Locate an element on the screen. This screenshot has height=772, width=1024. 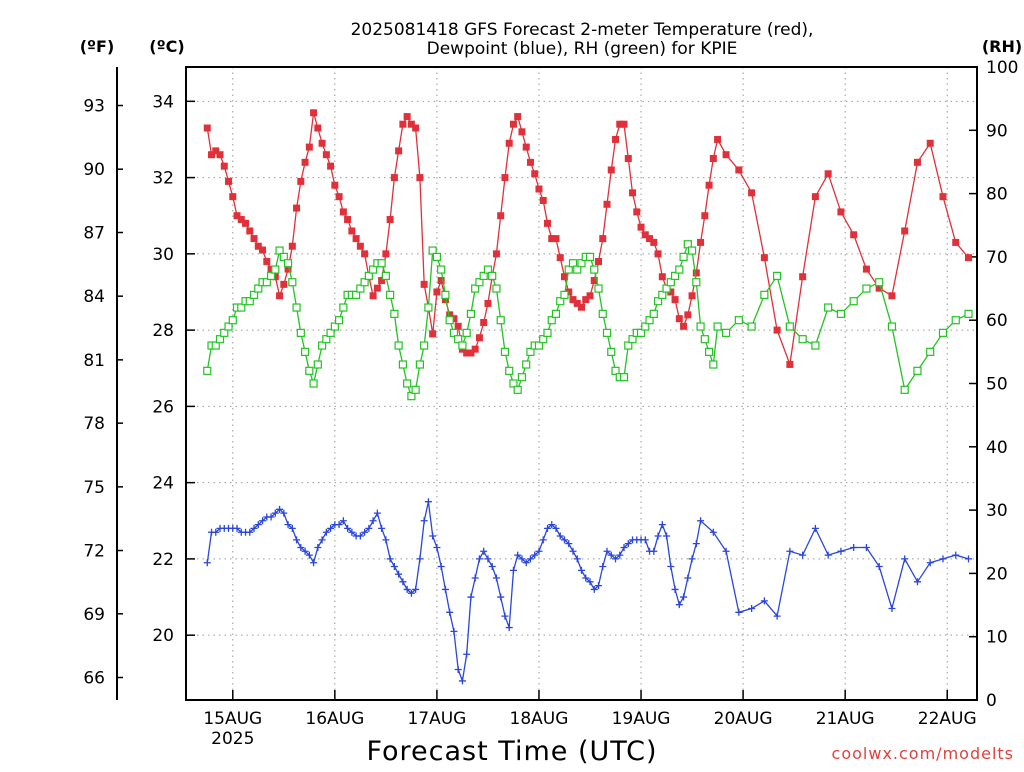
rh-tick-label: 20 is located at coordinates (997, 574).